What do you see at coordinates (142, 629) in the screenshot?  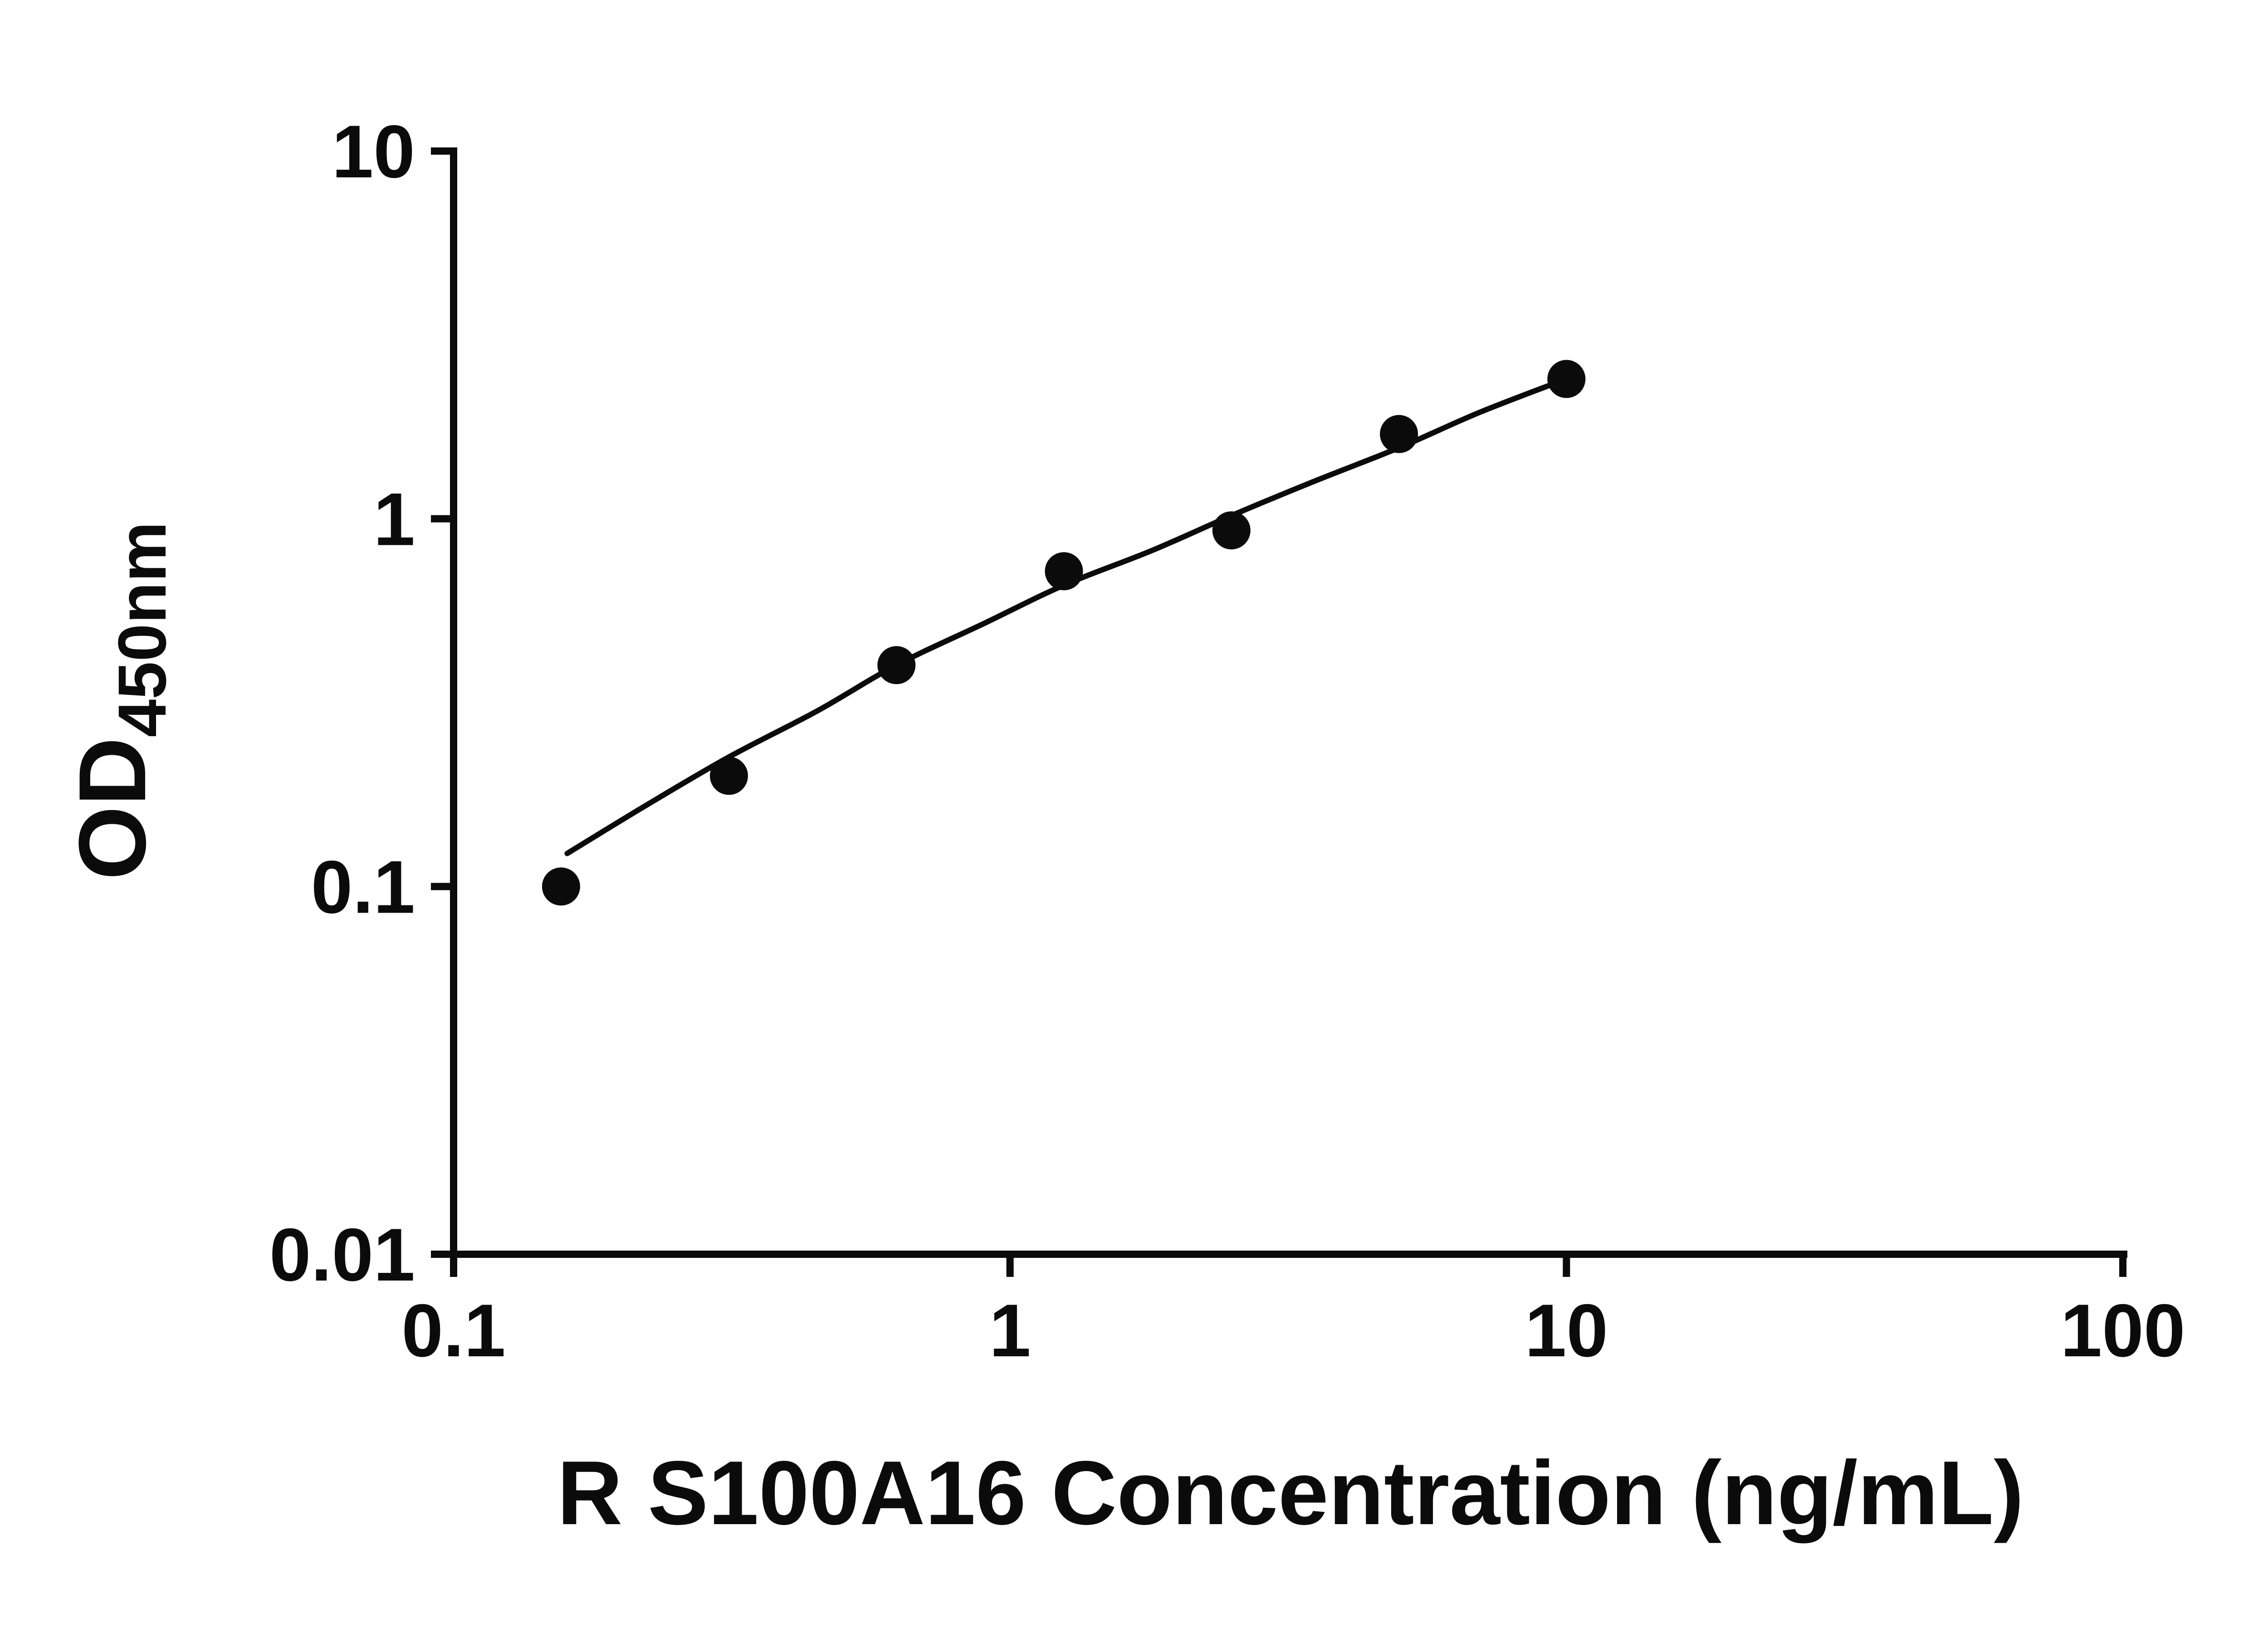 I see `y-axis-title-subscript: 450nm` at bounding box center [142, 629].